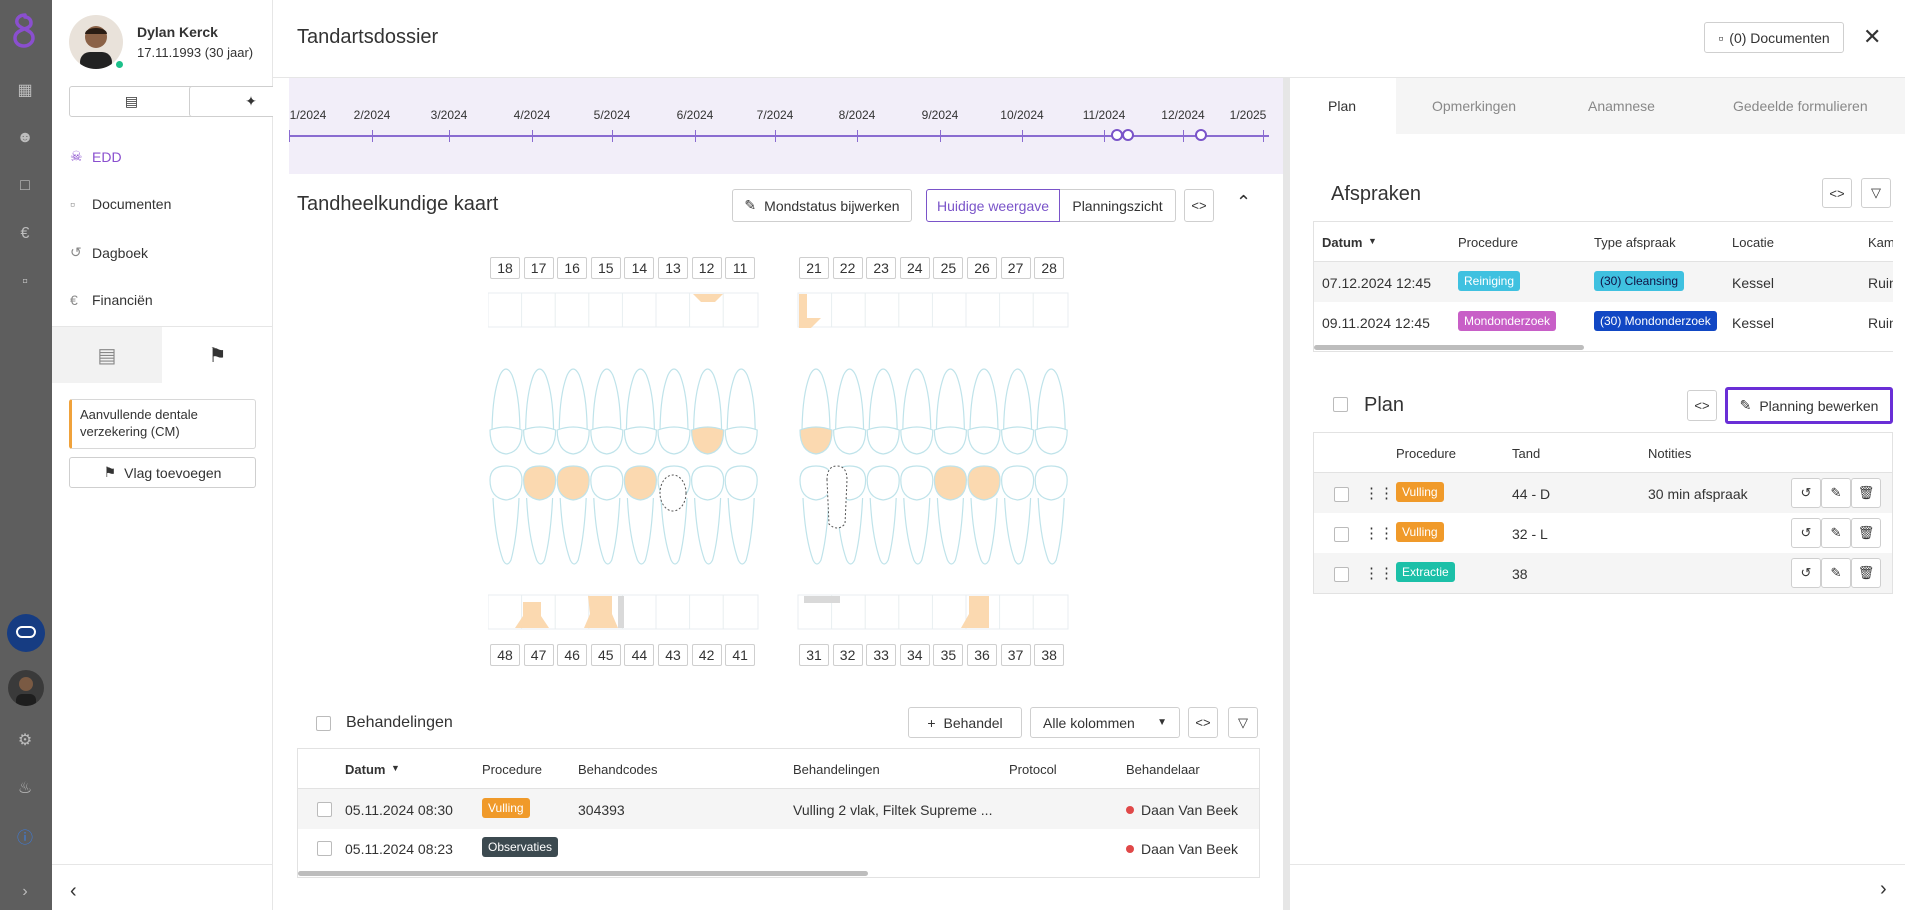  I want to click on nav-item-edd: ☠ EDD, so click(96, 156).